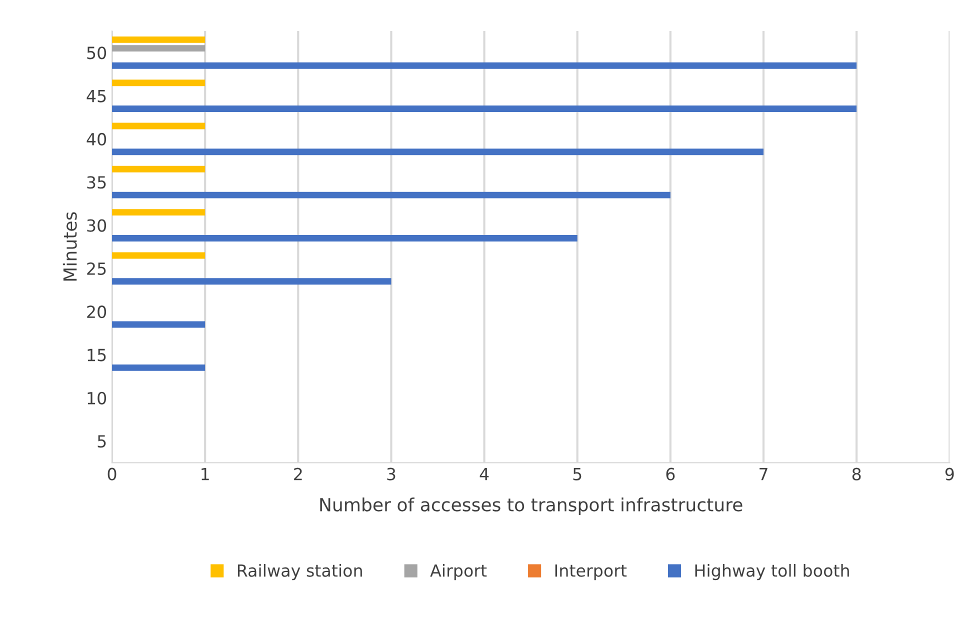  I want to click on x-tick-label: 9, so click(949, 474).